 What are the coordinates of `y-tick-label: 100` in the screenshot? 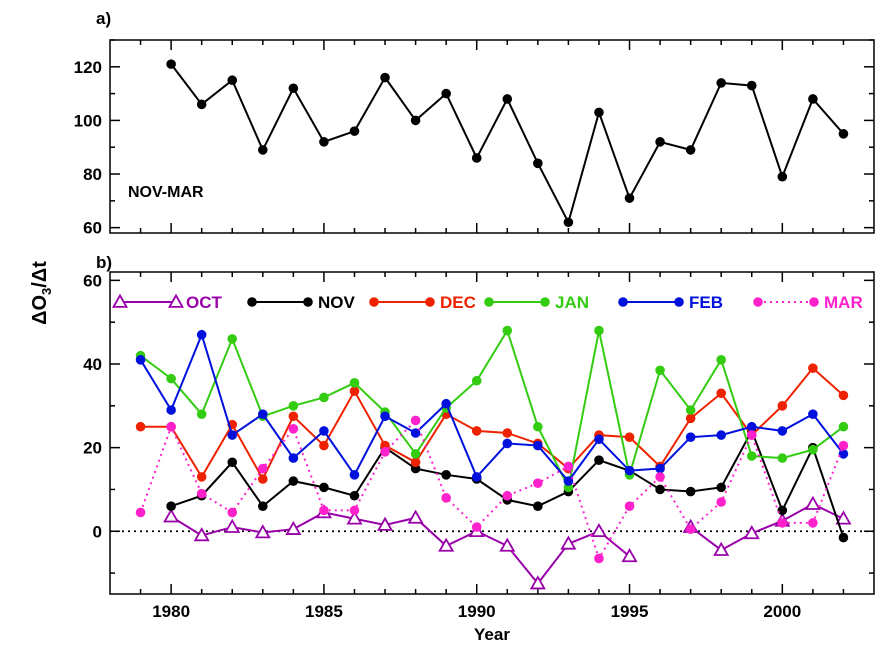 It's located at (88, 120).